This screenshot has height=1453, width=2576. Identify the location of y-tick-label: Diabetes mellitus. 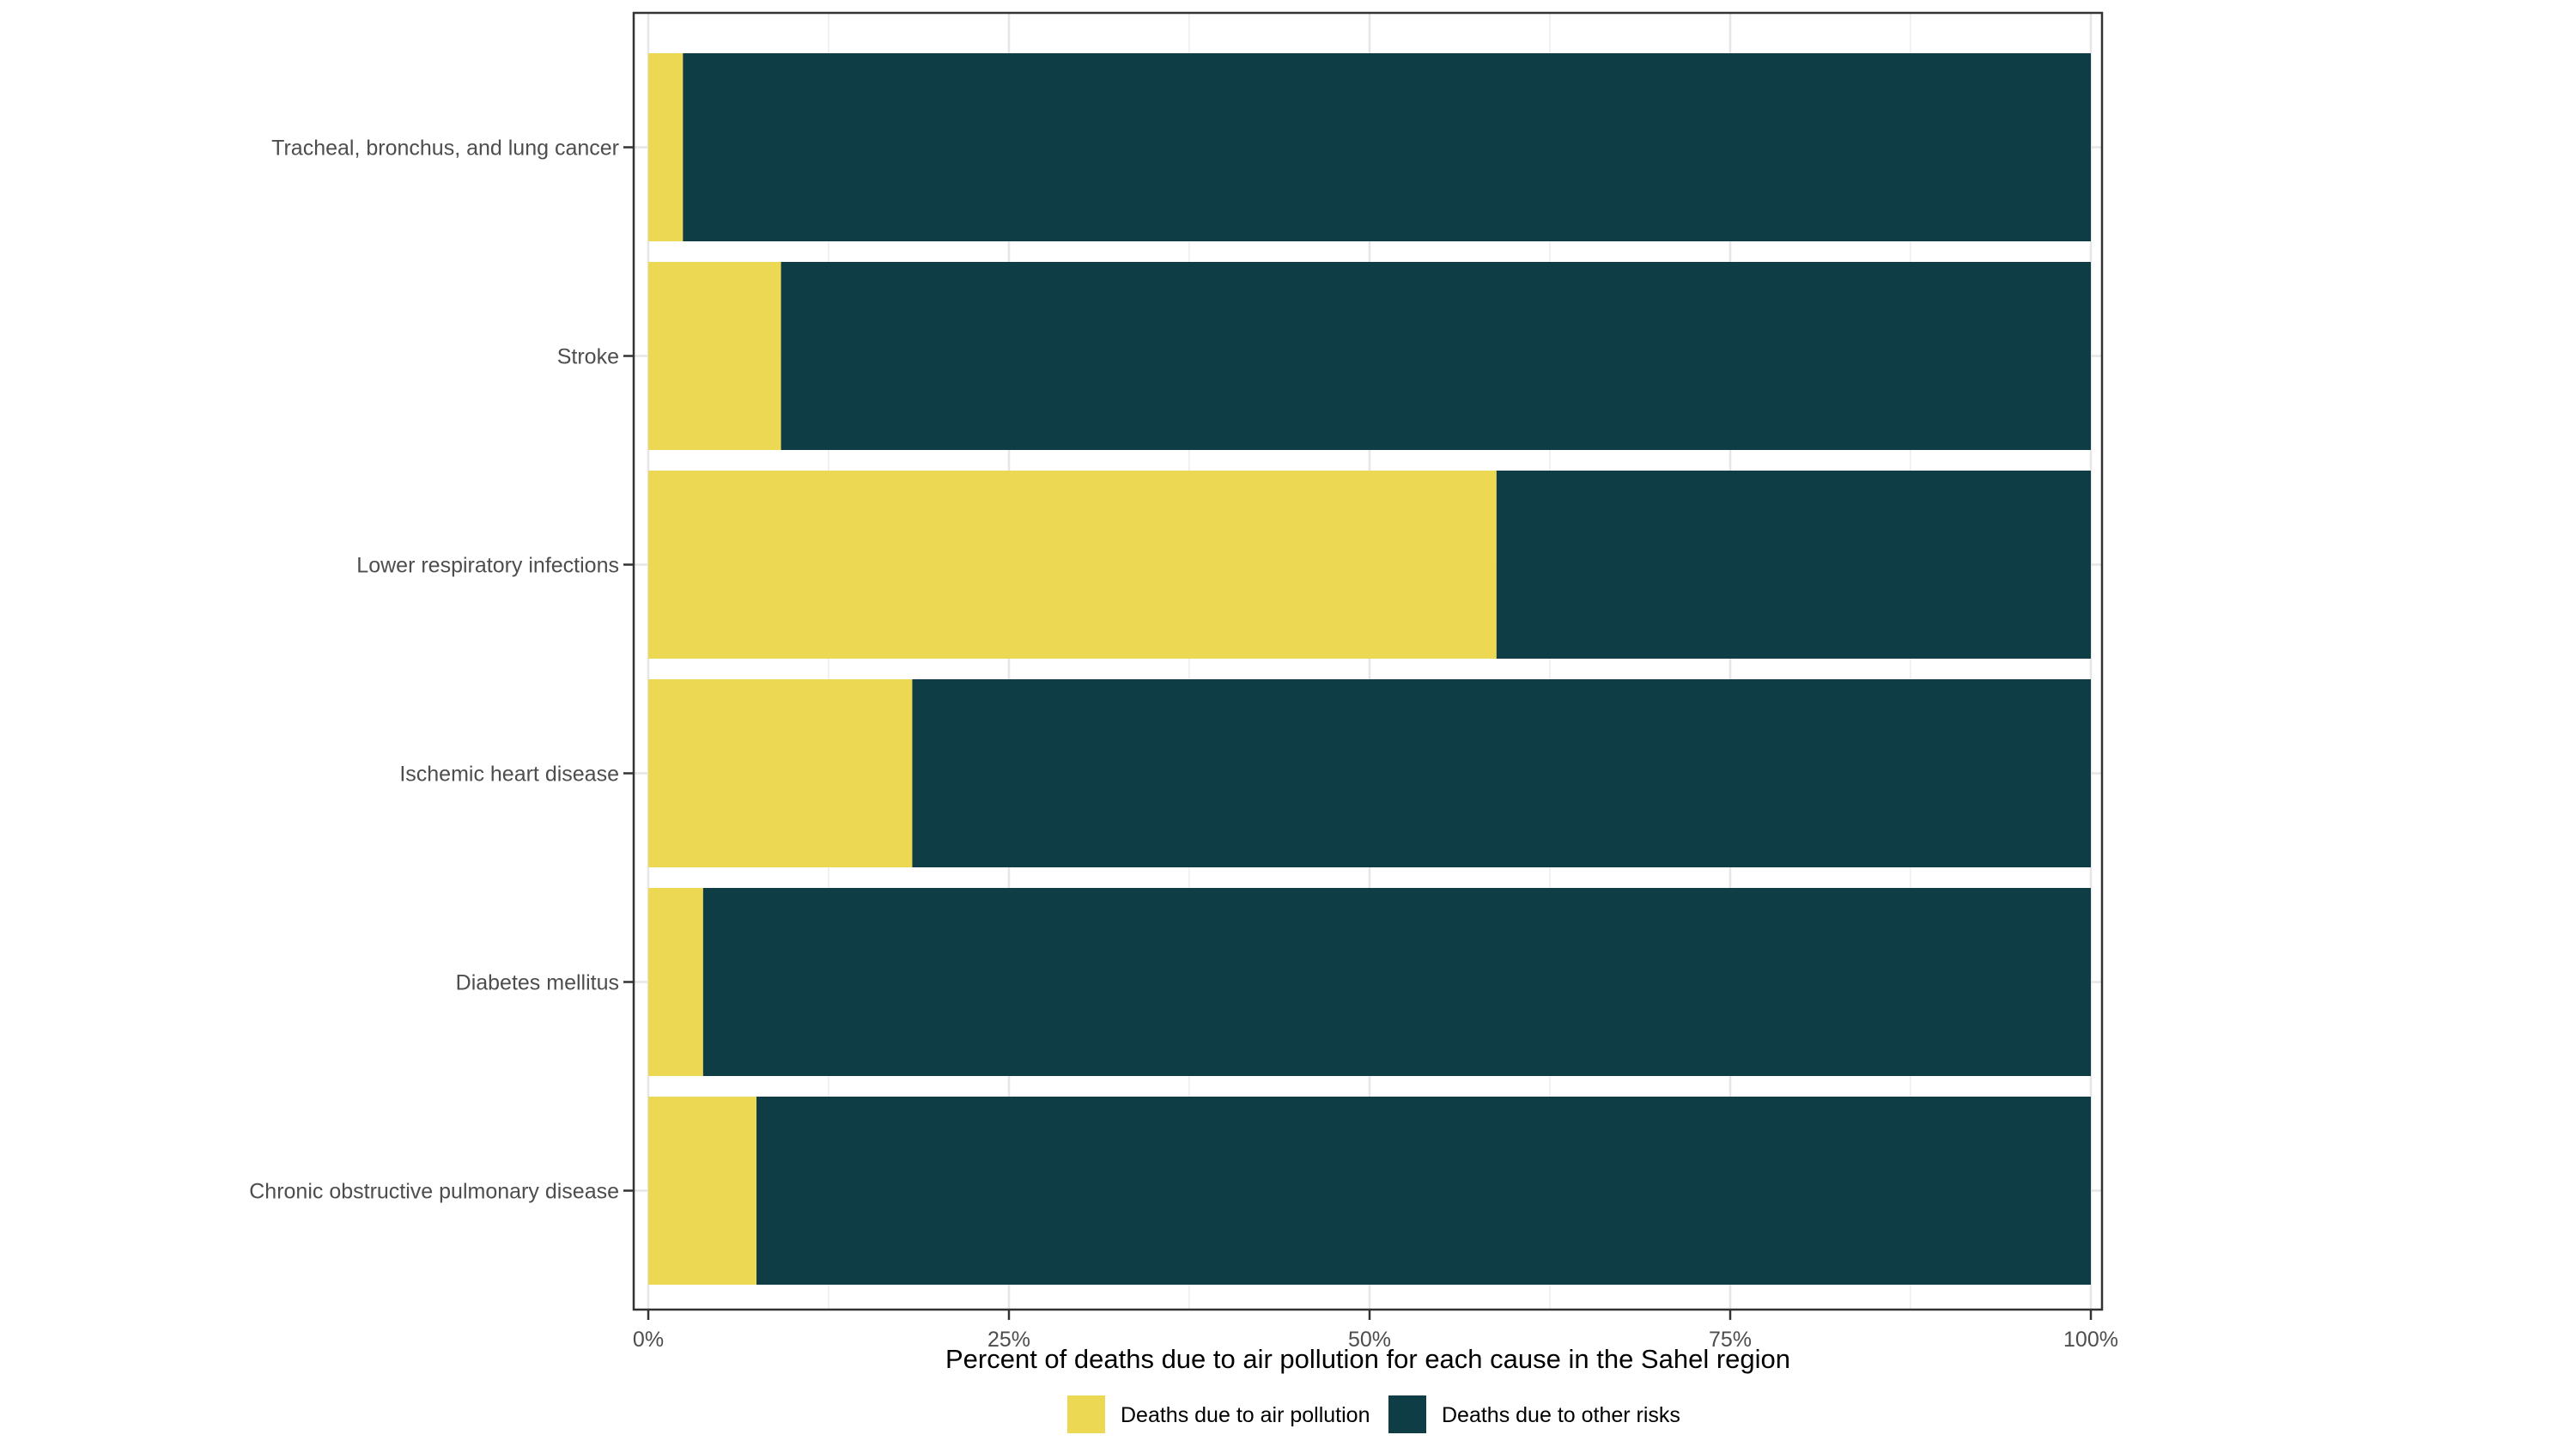
(537, 983).